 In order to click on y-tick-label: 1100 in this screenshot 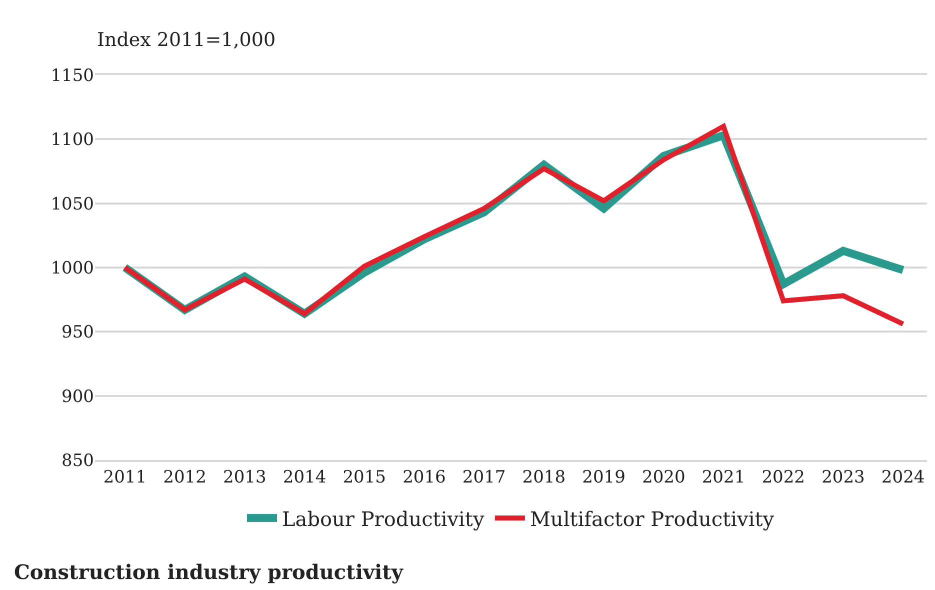, I will do `click(72, 140)`.